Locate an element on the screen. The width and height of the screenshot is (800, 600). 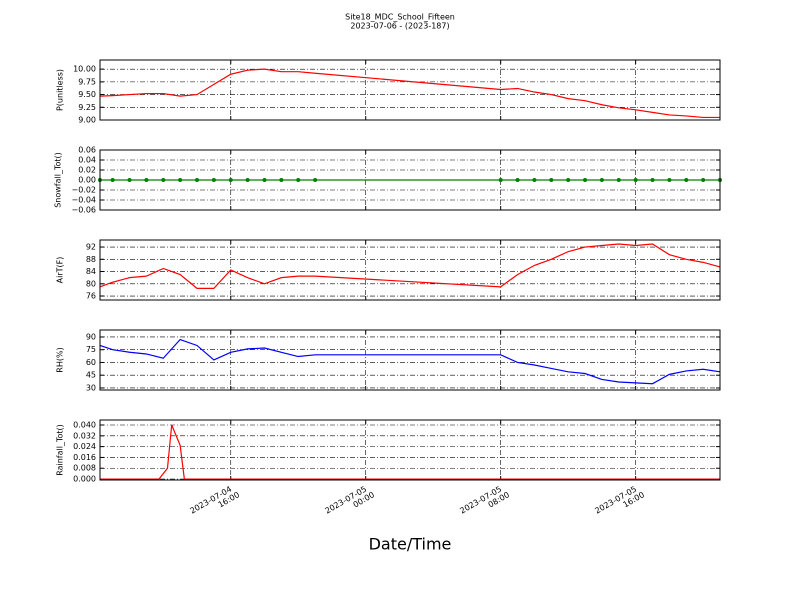
y-tick-label: 9.50 is located at coordinates (87, 94).